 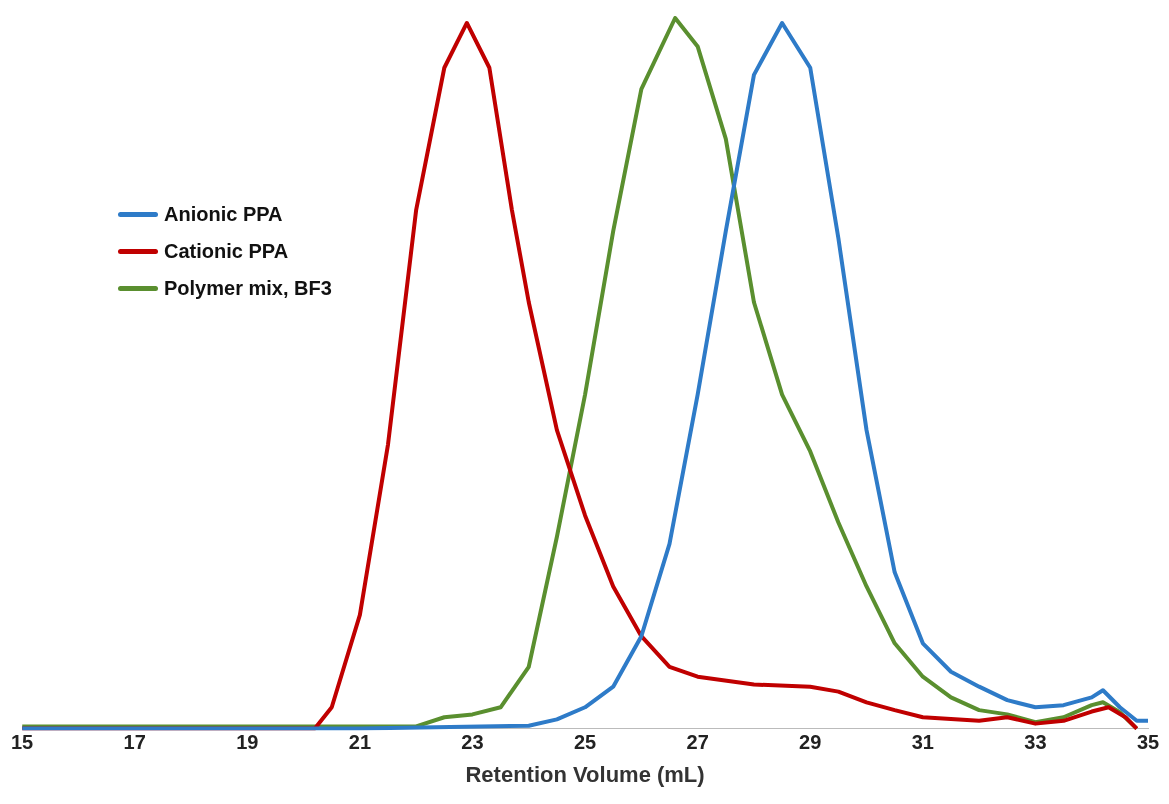 I want to click on x-tick-label: 33, so click(x=1035, y=742).